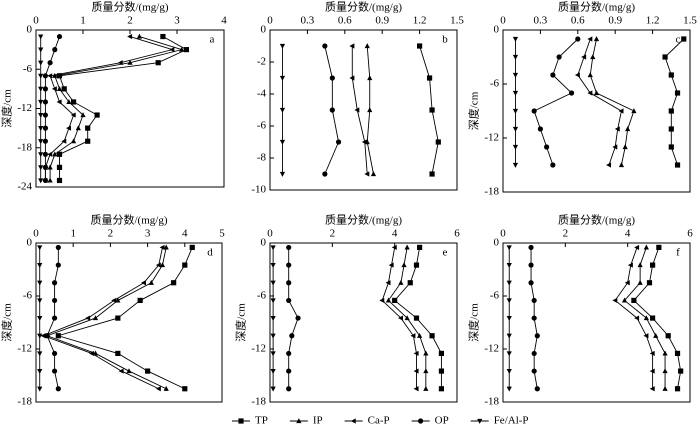 The width and height of the screenshot is (700, 432). What do you see at coordinates (382, 21) in the screenshot?
I see `x-tick-label: 0.9` at bounding box center [382, 21].